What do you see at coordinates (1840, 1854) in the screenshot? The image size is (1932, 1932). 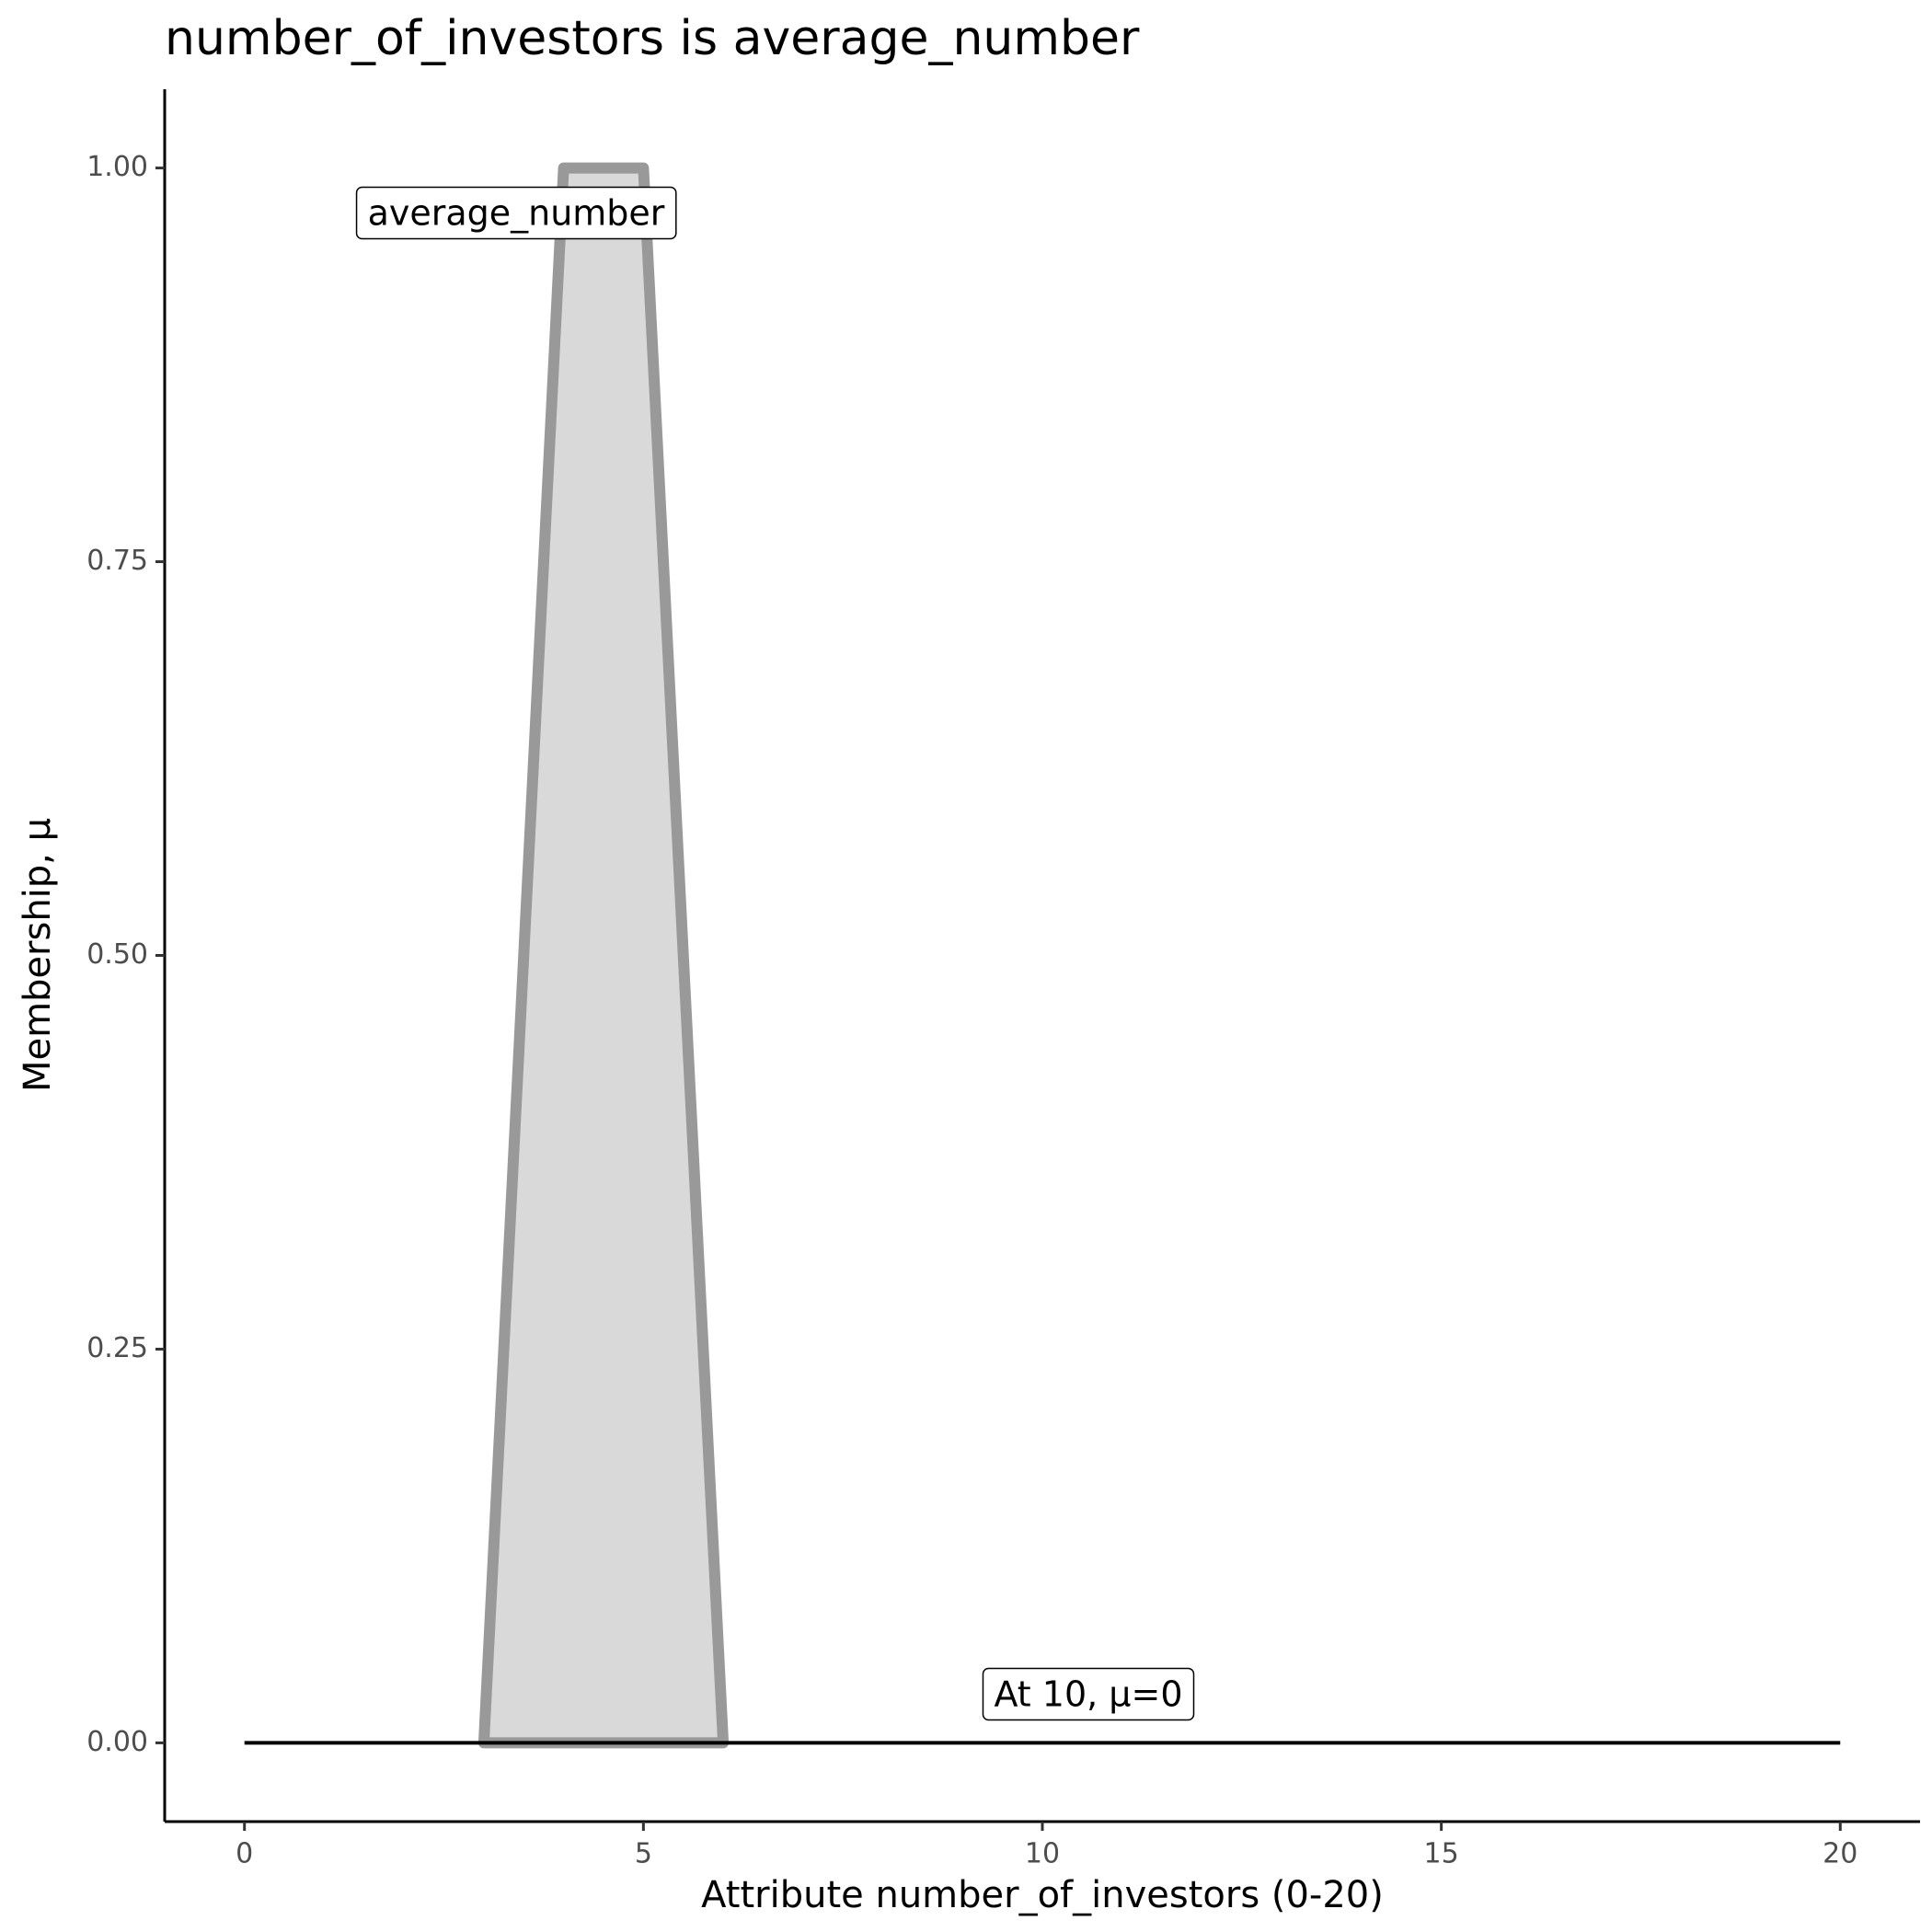 I see `x-tick-label: 20` at bounding box center [1840, 1854].